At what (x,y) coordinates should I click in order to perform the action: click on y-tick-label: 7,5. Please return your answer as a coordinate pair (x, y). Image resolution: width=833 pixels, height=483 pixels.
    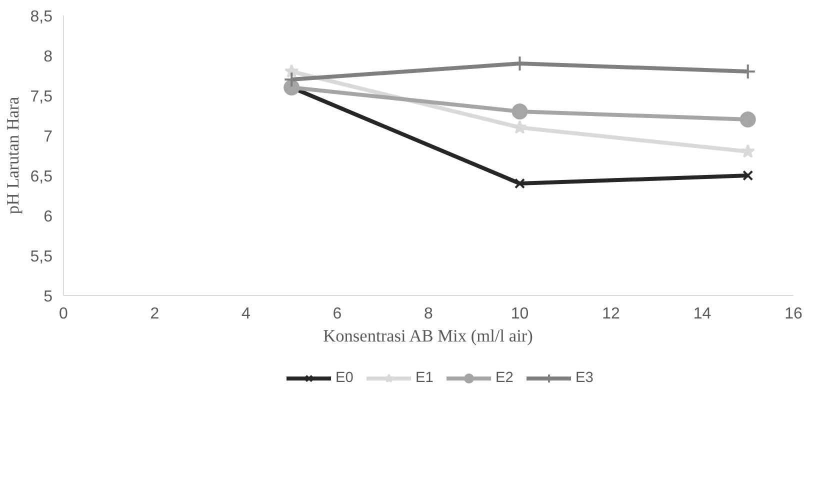
    Looking at the image, I should click on (41, 97).